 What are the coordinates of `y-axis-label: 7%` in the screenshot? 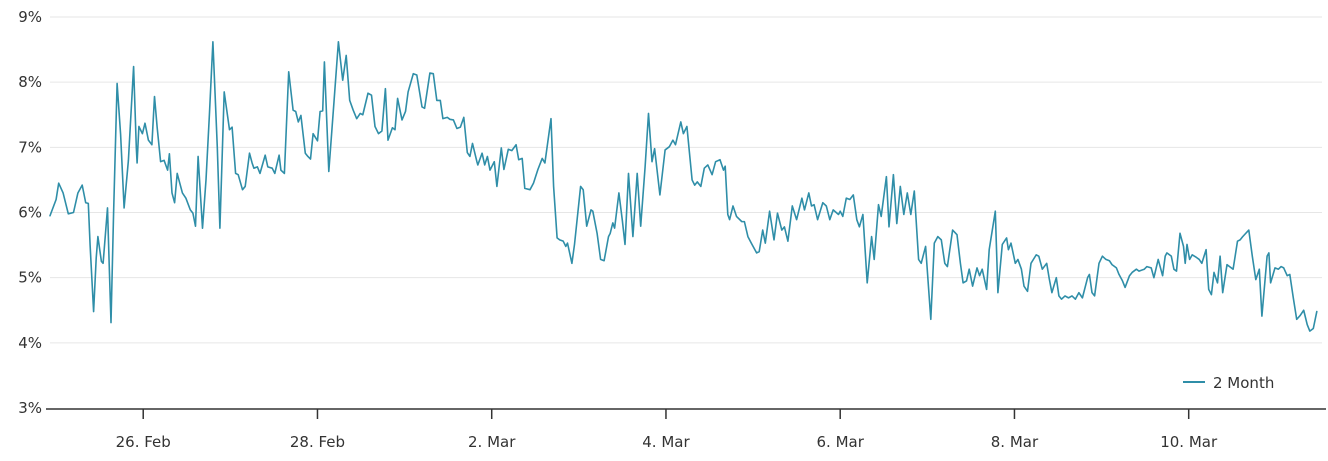 It's located at (30, 147).